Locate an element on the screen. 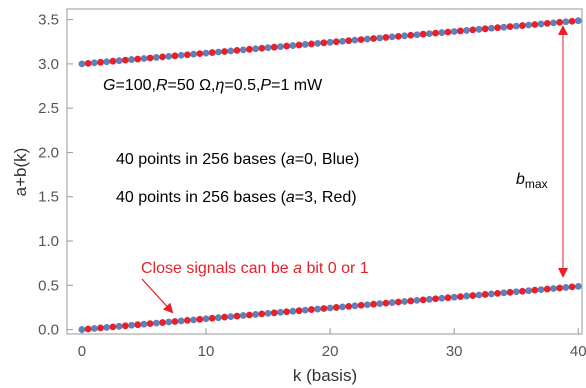  x-axis-label: k (basis) is located at coordinates (325, 375).